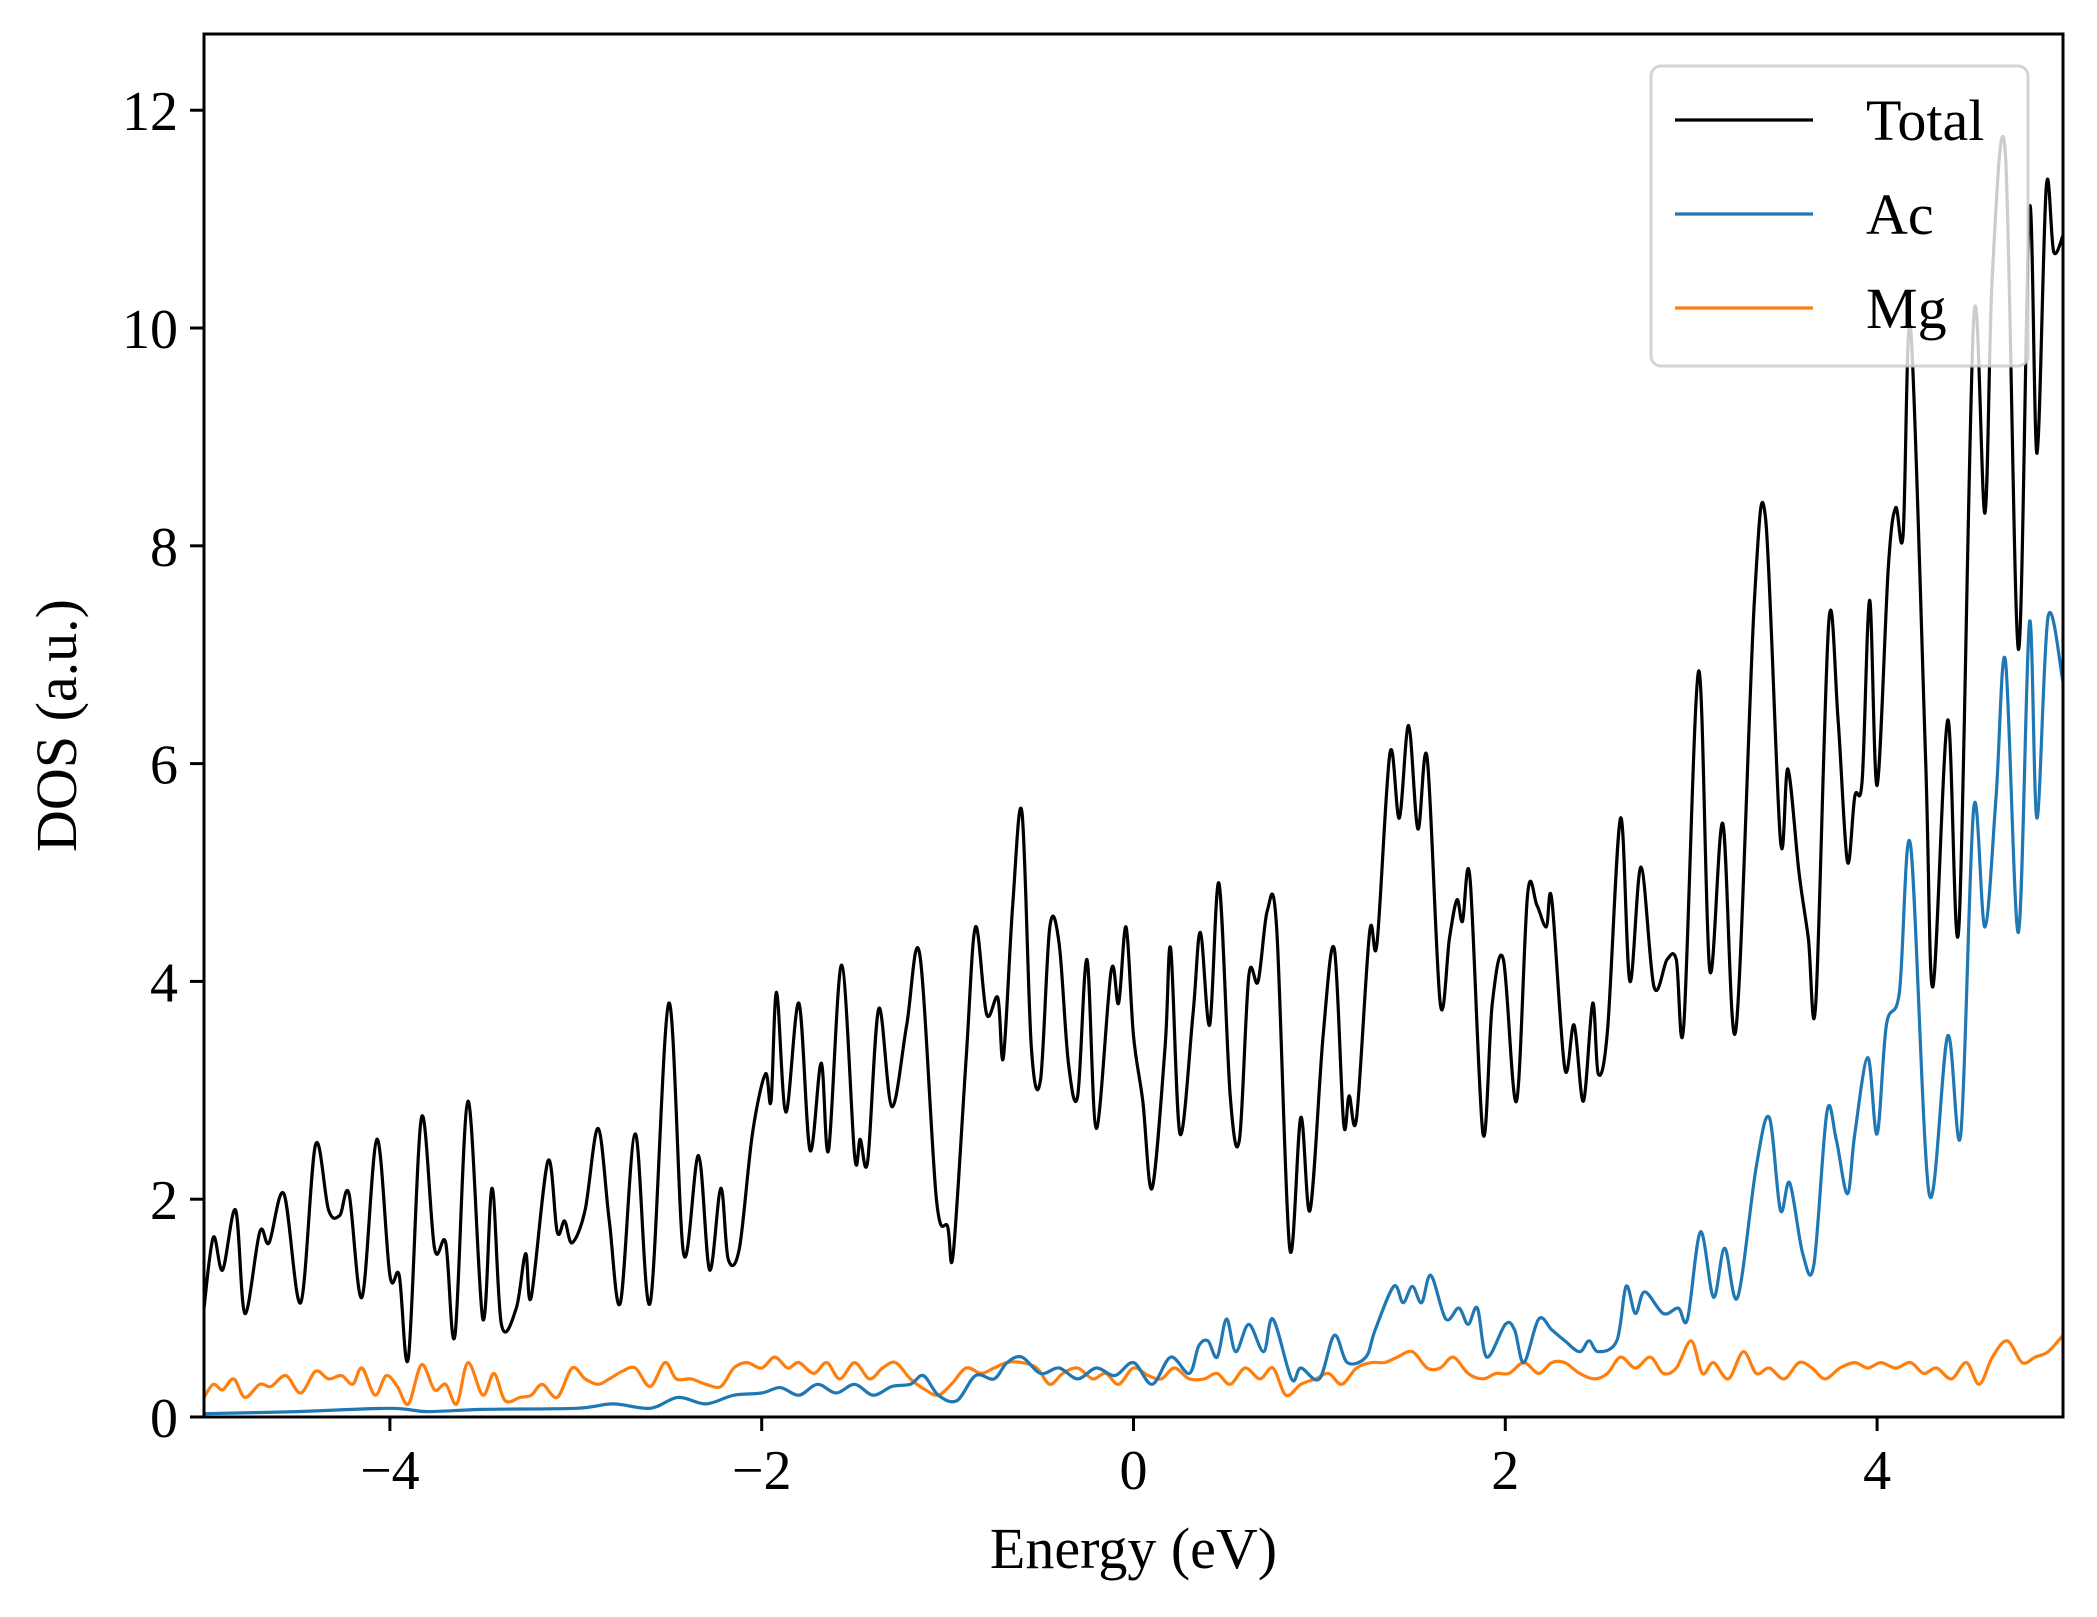 Image resolution: width=2097 pixels, height=1617 pixels. Describe the element at coordinates (1906, 308) in the screenshot. I see `legend-label-mg: Mg` at that location.